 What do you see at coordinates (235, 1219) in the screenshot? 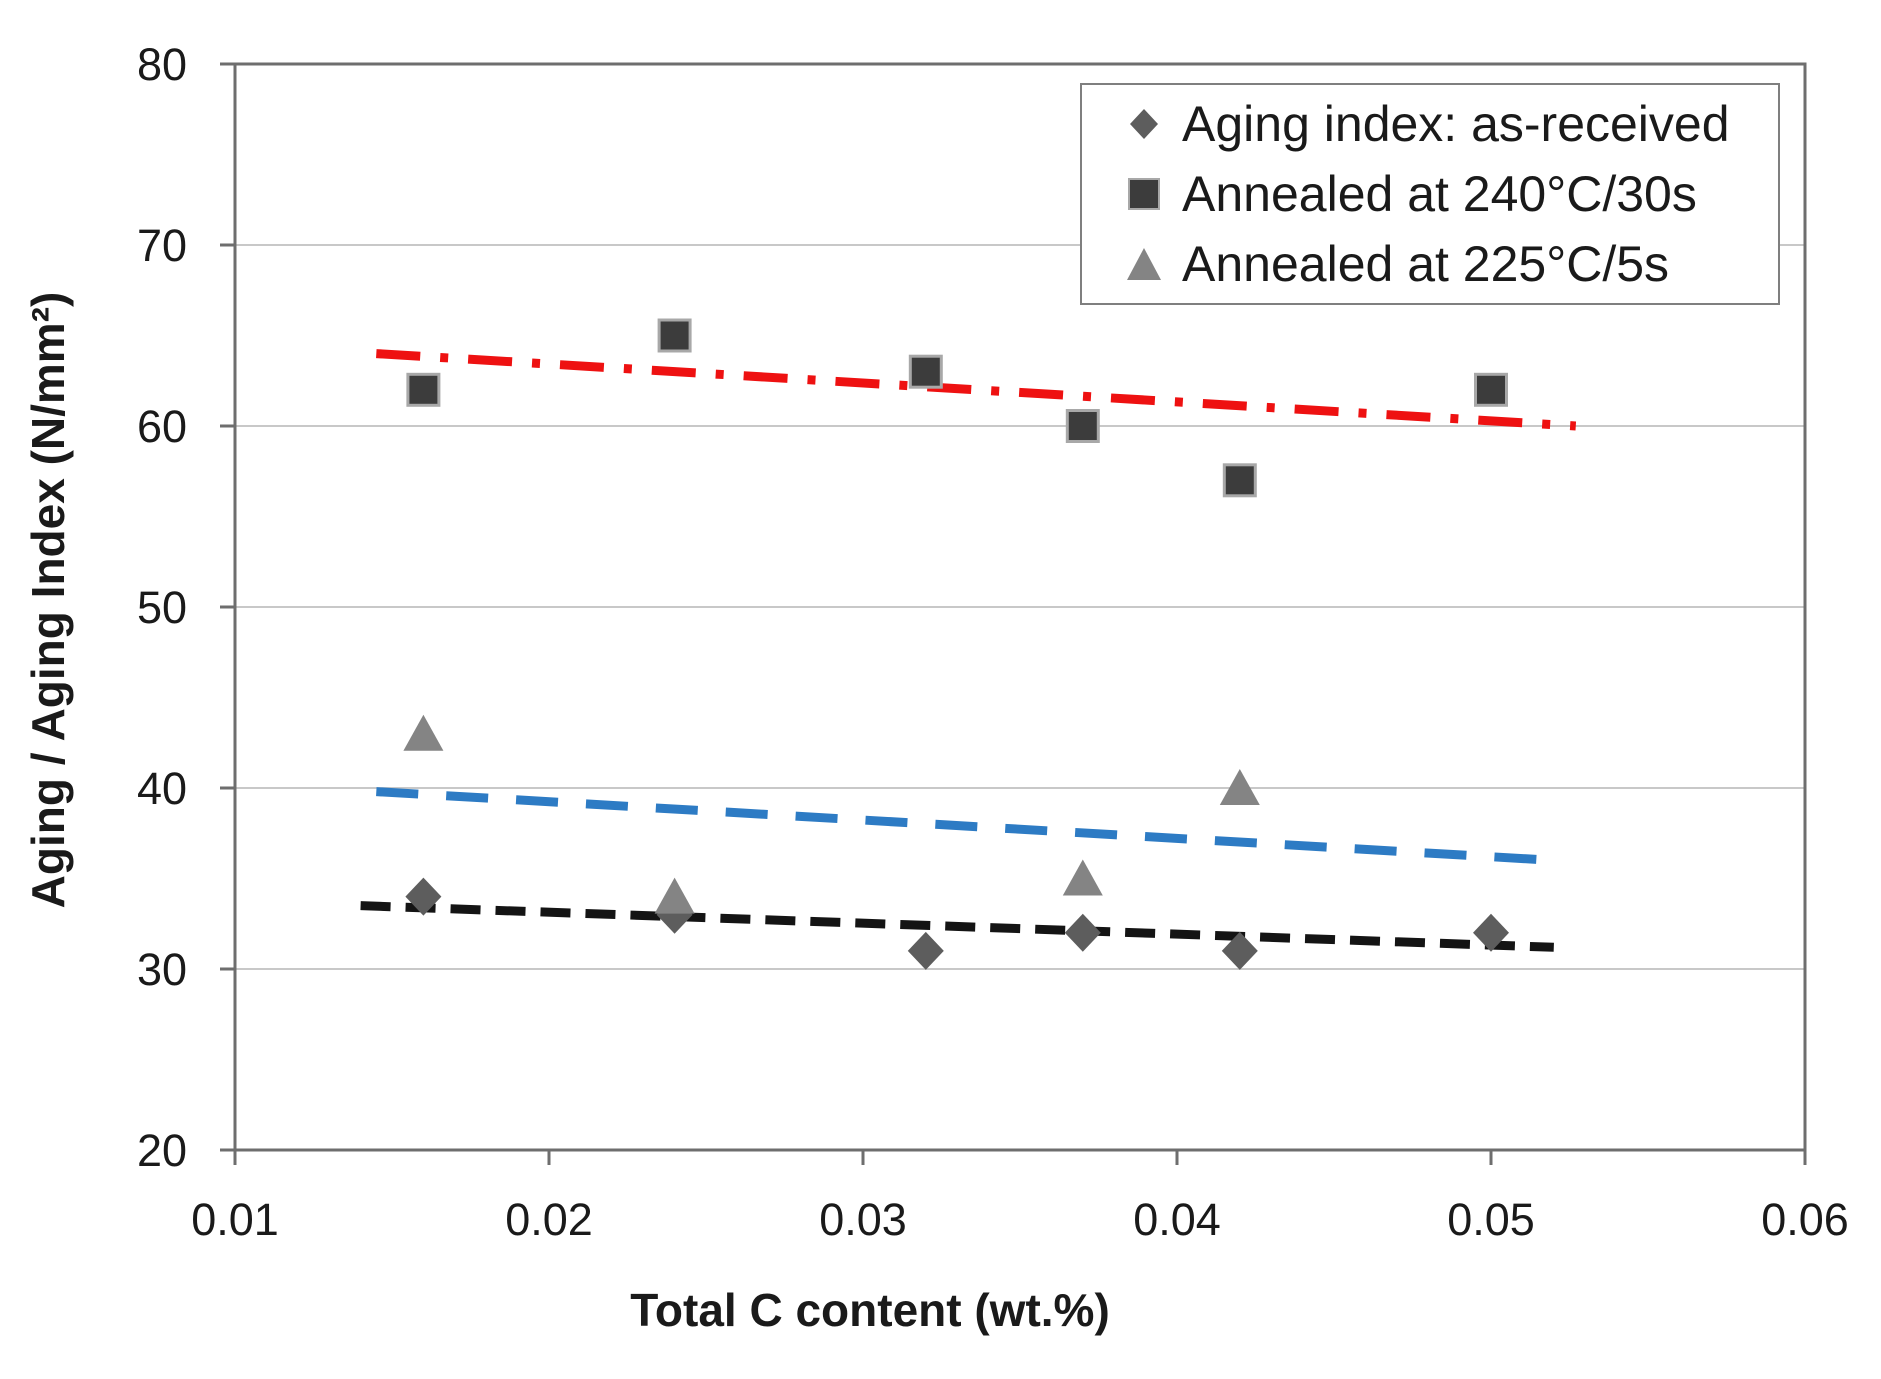
I see `x-tick-label: 0.01` at bounding box center [235, 1219].